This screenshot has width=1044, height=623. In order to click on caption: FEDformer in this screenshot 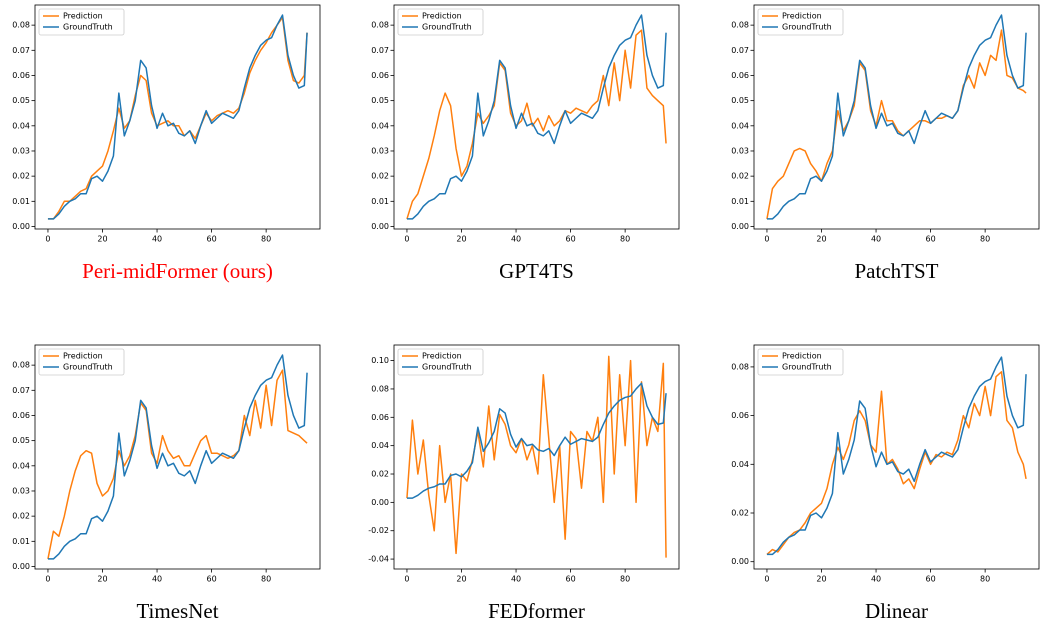, I will do `click(536, 611)`.